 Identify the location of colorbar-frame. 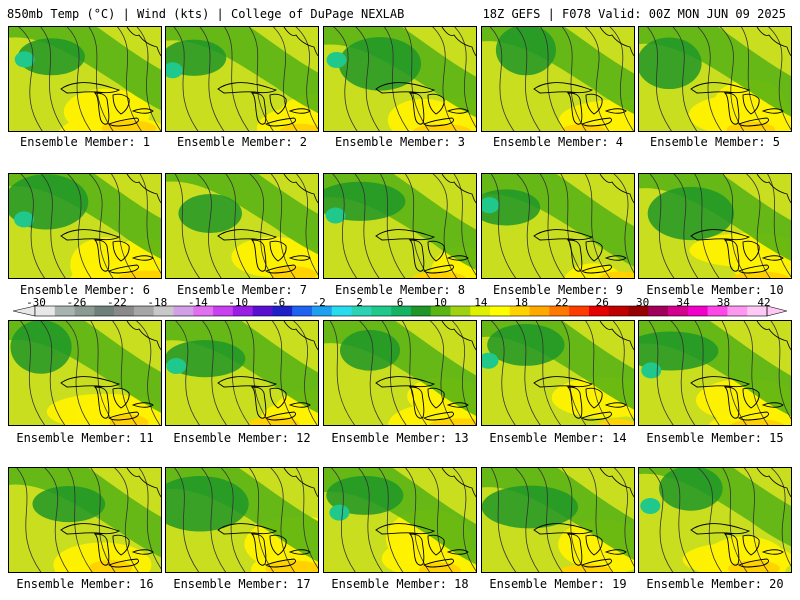
(401, 311).